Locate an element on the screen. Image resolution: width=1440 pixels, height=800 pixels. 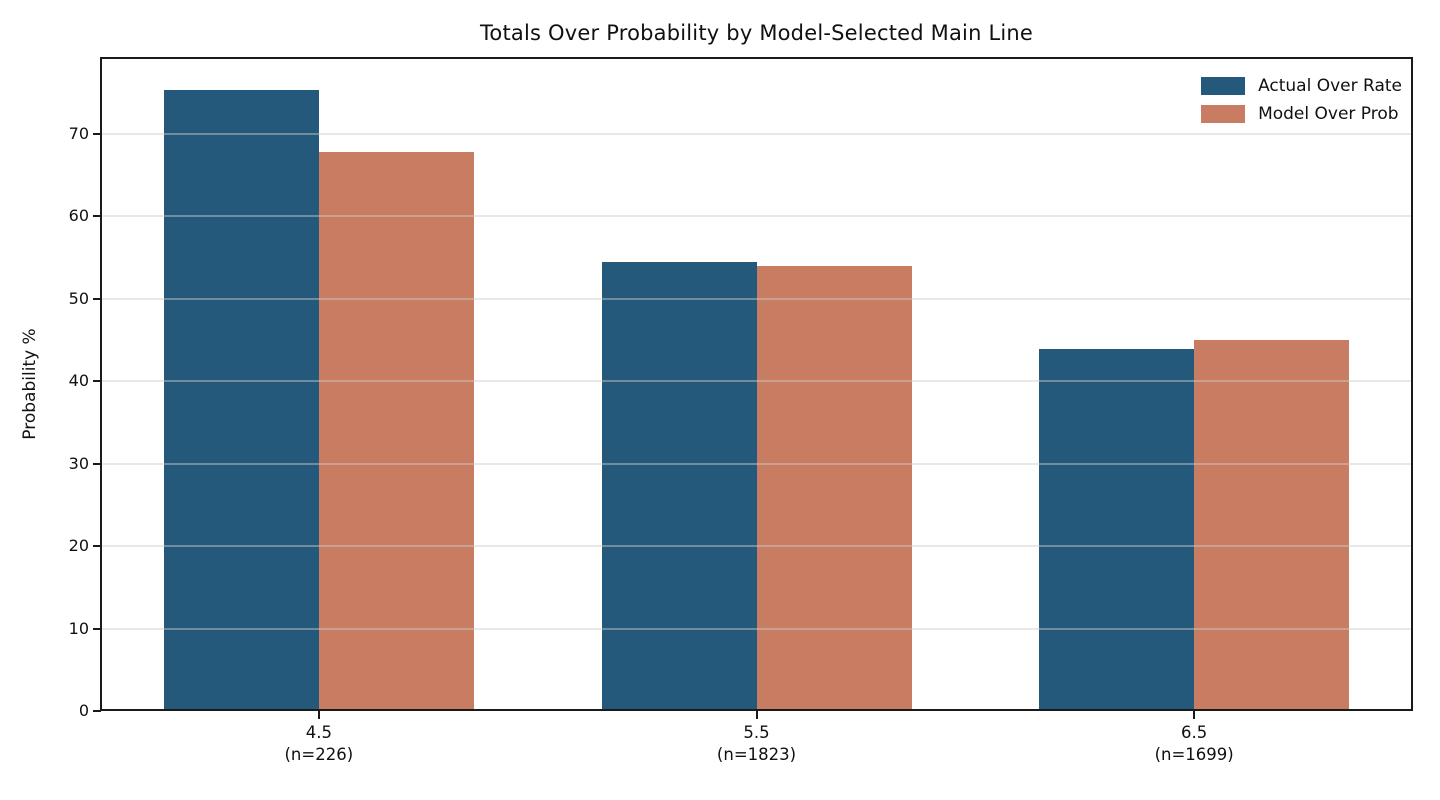
y-tick-label: 20 is located at coordinates (78, 546).